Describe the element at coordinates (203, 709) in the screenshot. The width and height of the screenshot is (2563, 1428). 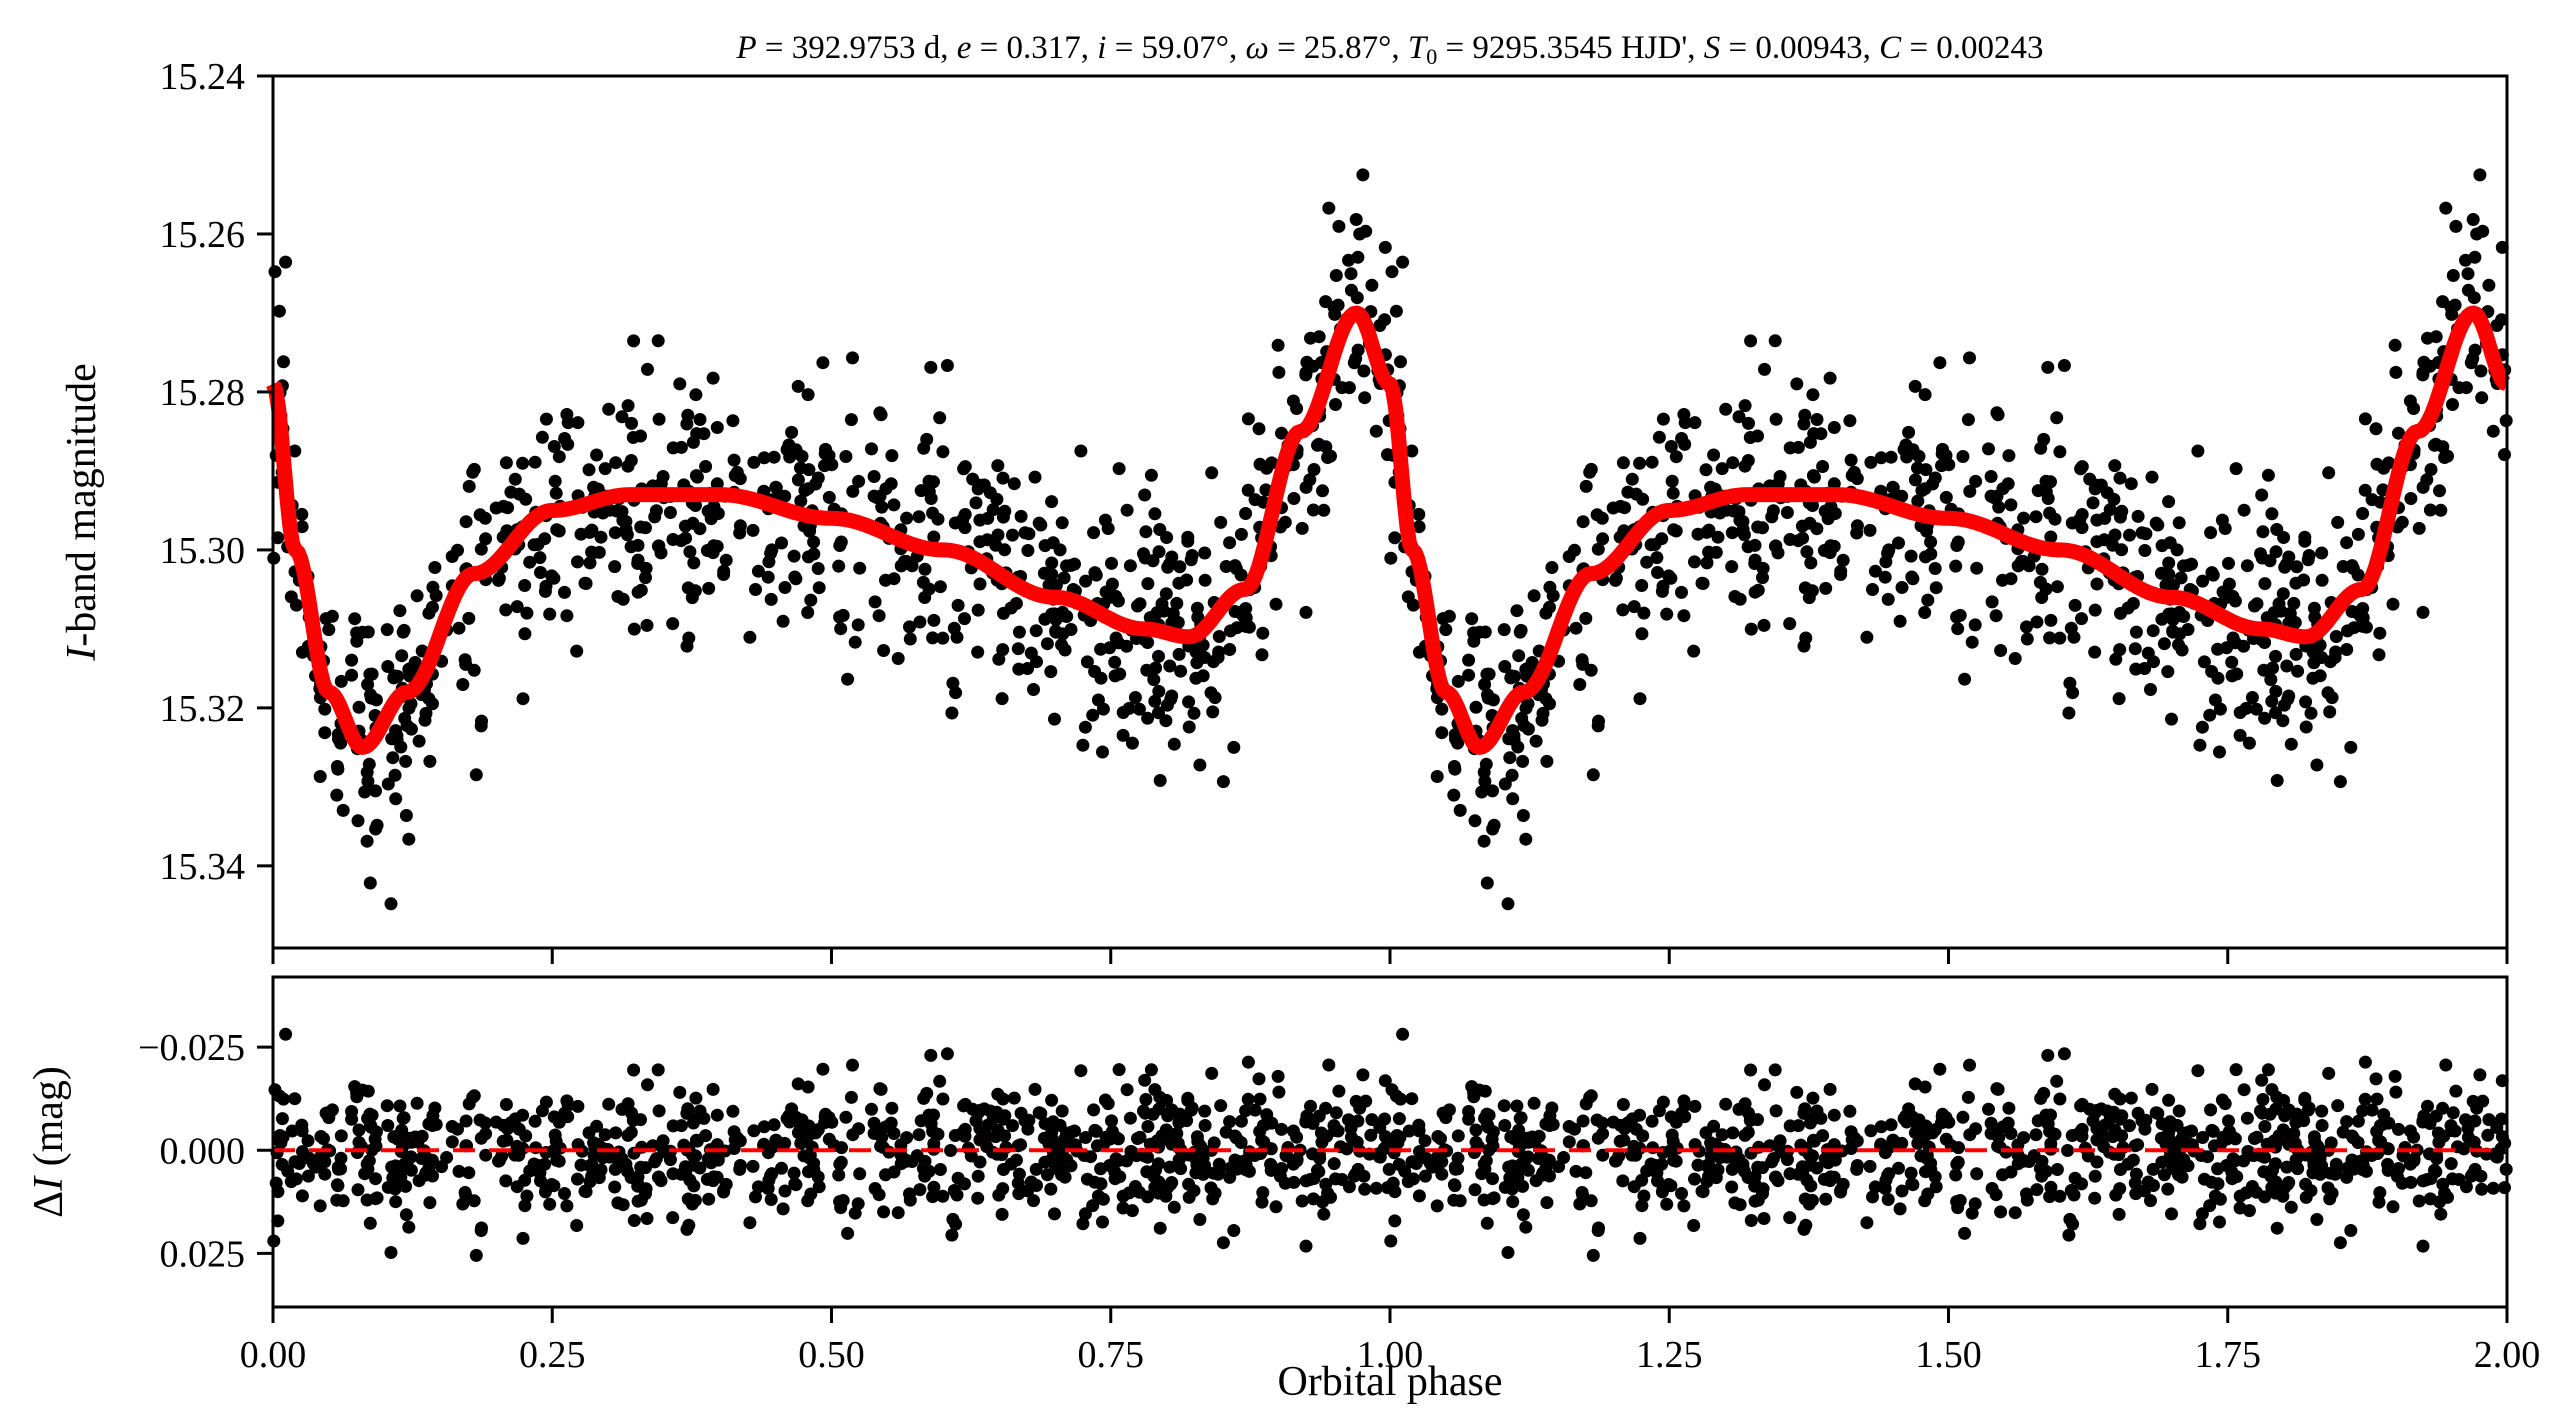
I see `y-tick-label: 15.32` at that location.